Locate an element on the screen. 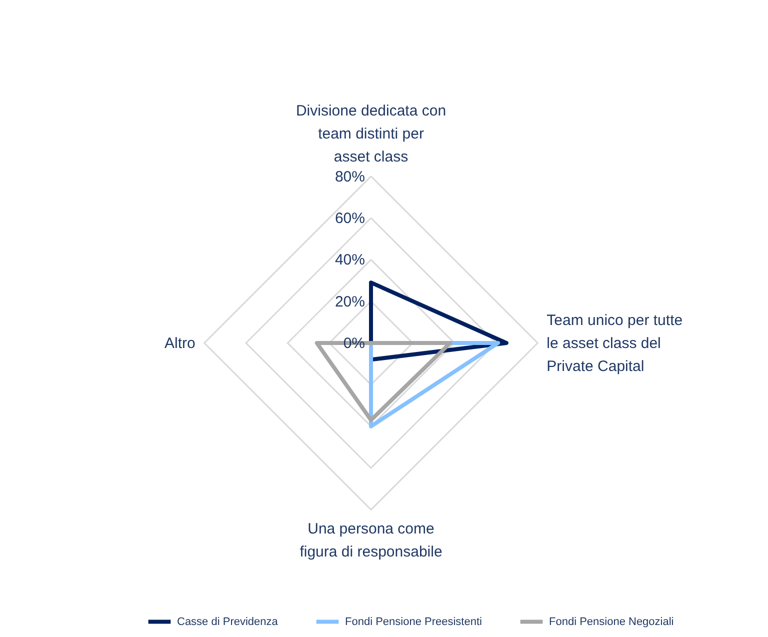  legend-label: Fondi Pensione Negoziali is located at coordinates (611, 622).